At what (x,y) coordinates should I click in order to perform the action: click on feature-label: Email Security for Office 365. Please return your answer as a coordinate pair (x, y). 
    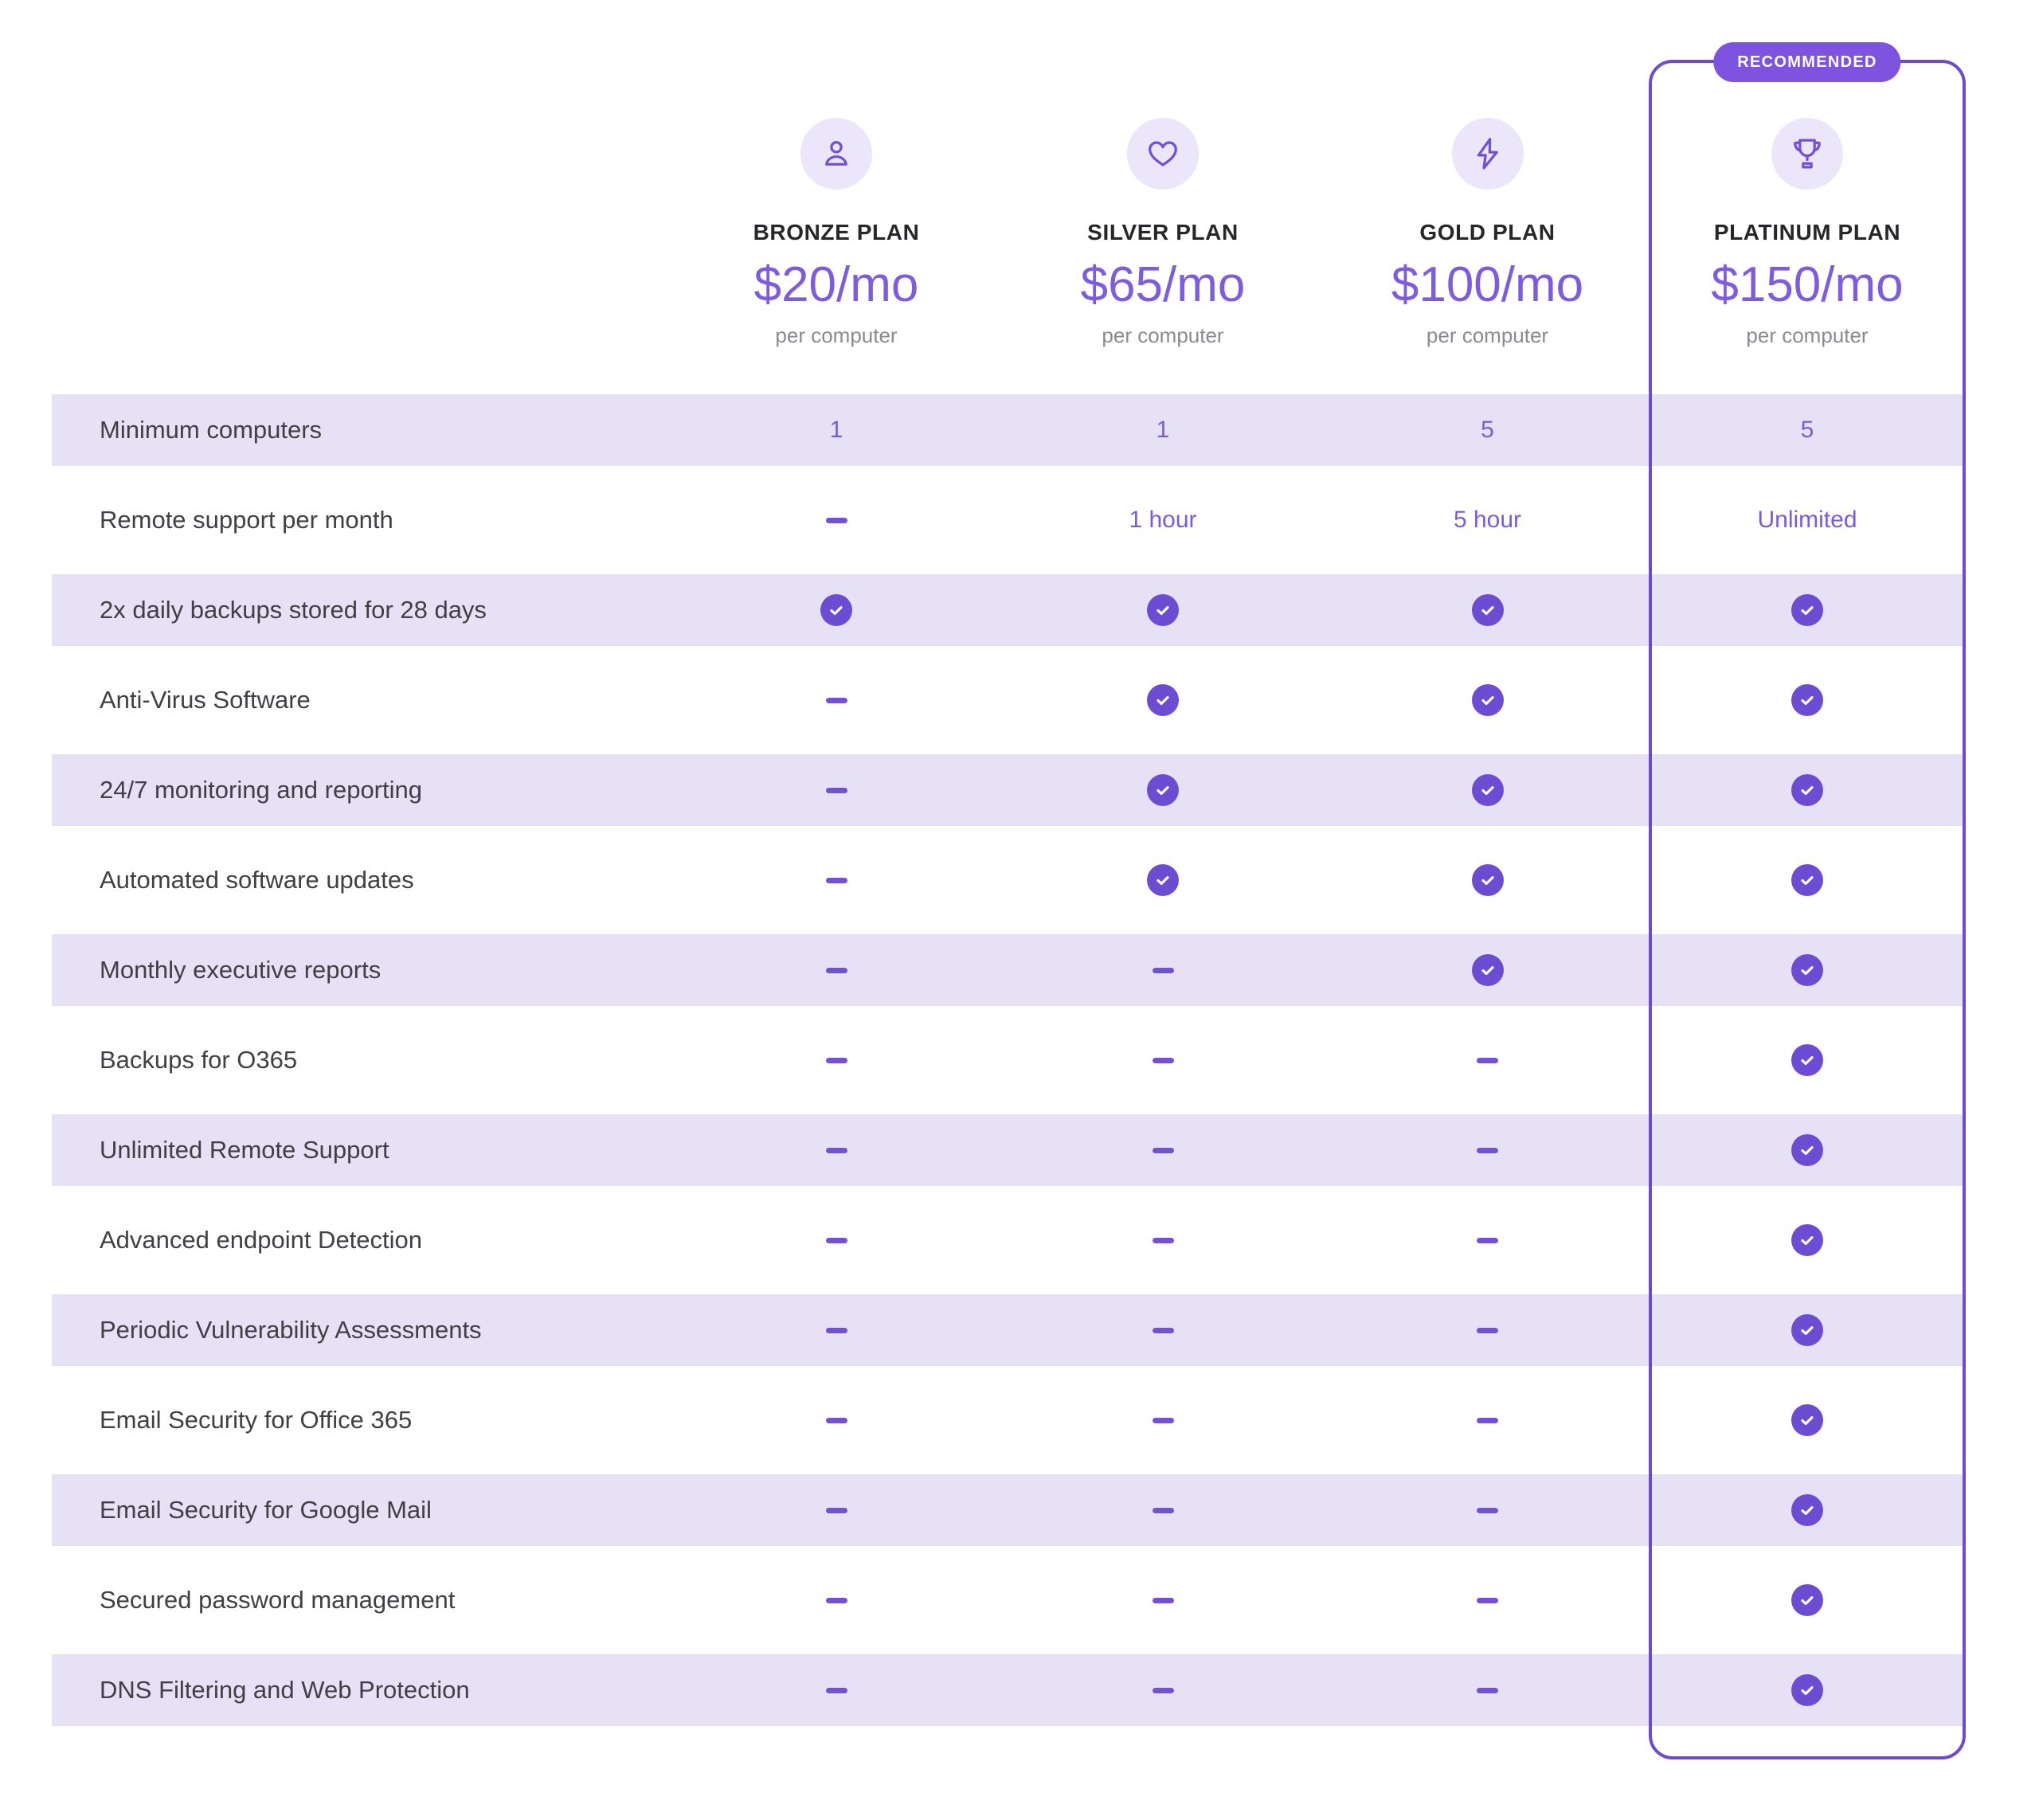
    Looking at the image, I should click on (256, 1420).